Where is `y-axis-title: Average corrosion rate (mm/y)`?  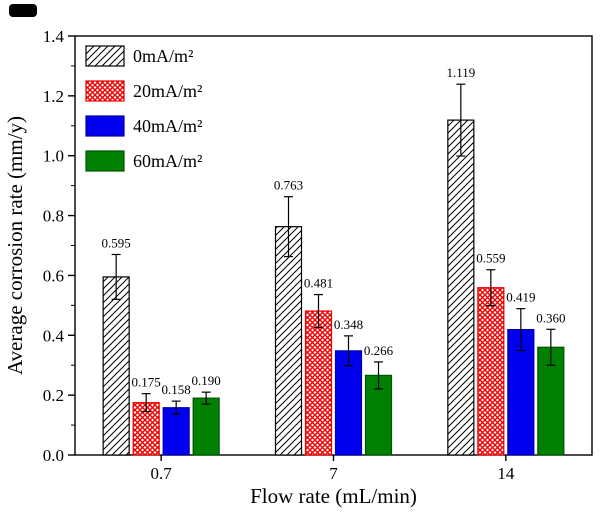 y-axis-title: Average corrosion rate (mm/y) is located at coordinates (15, 245).